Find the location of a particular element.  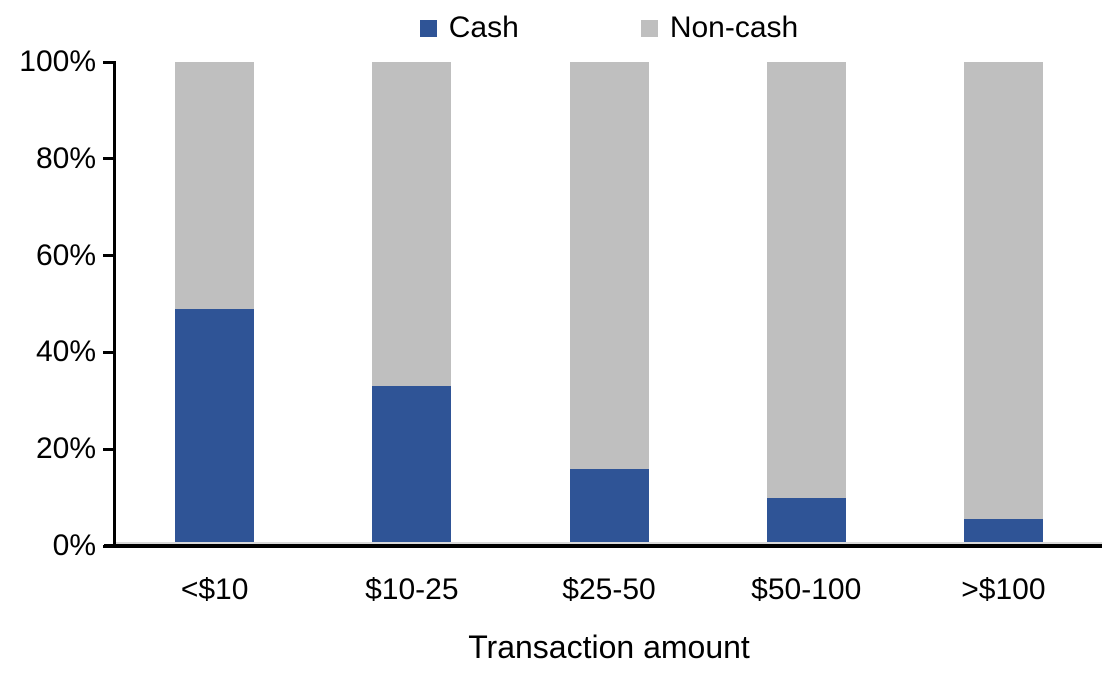

legend-item-non-cash: Non-cash is located at coordinates (719, 28).